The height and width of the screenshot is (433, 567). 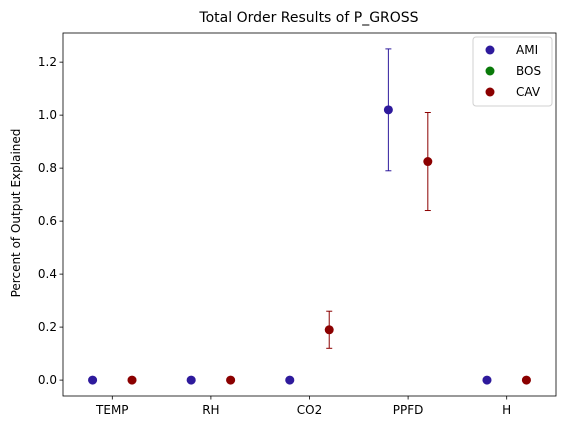 What do you see at coordinates (506, 410) in the screenshot?
I see `x-tick-label: H` at bounding box center [506, 410].